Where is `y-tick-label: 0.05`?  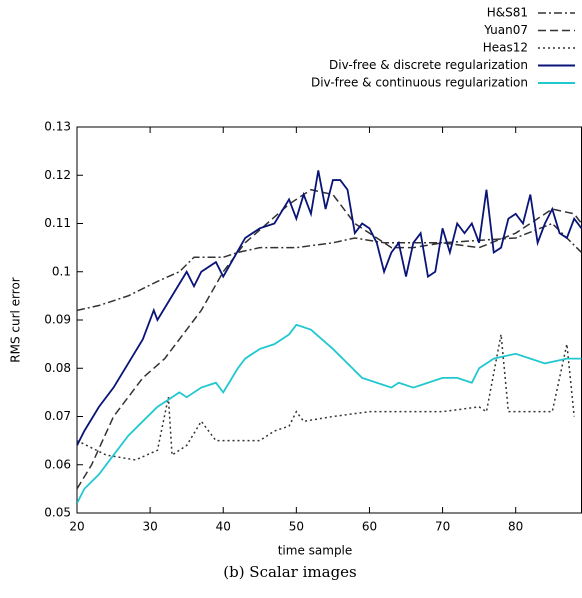
y-tick-label: 0.05 is located at coordinates (57, 513).